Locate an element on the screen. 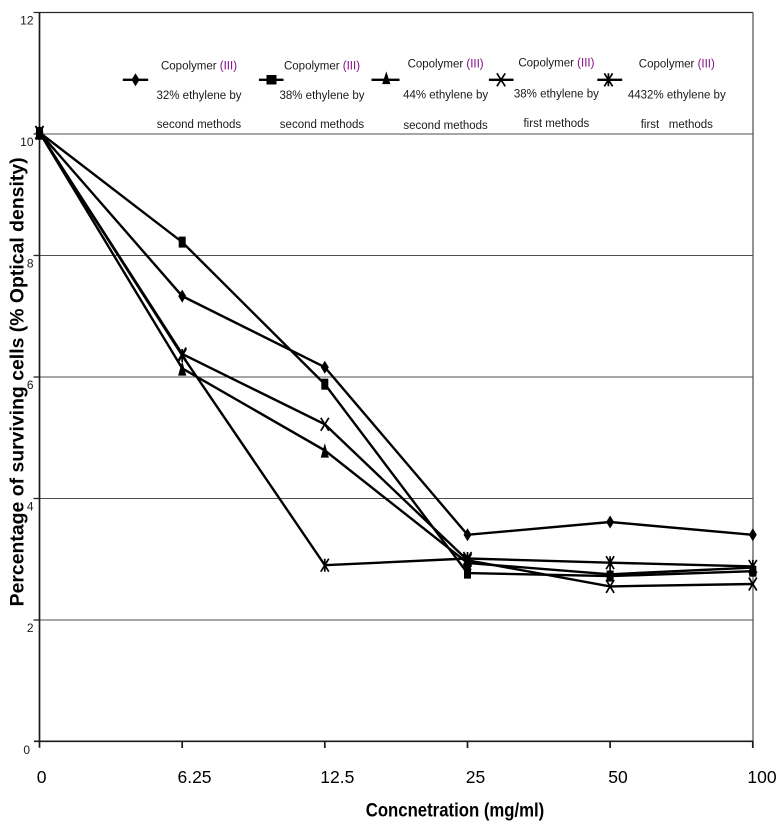 The width and height of the screenshot is (784, 826). svg-text: Concnetration (mg/ml) is located at coordinates (455, 811).